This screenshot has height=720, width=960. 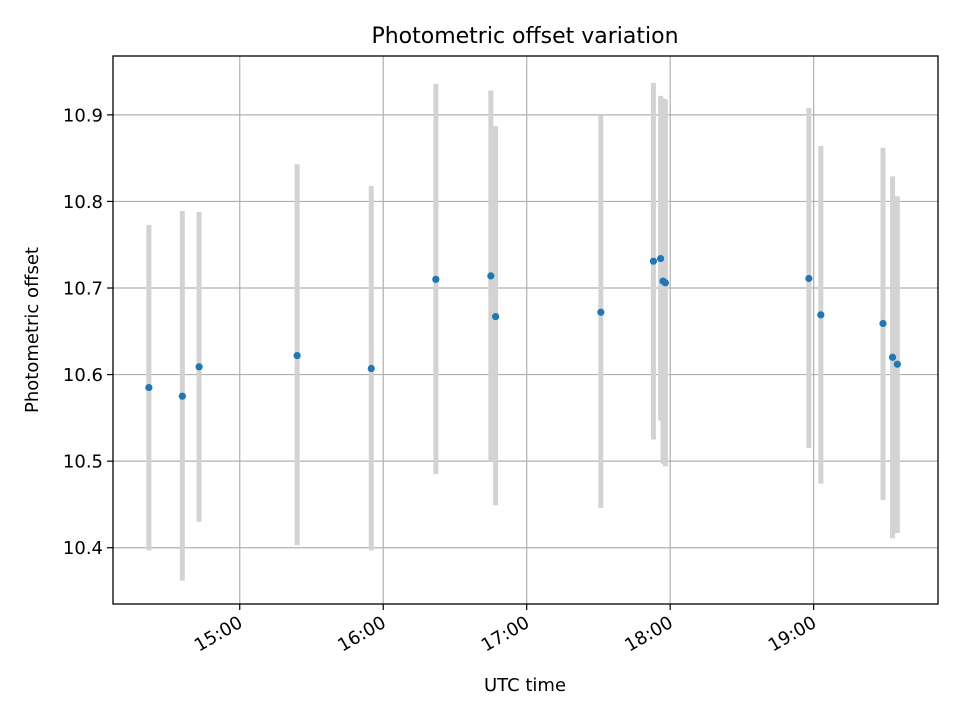 I want to click on x-axis-label: UTC time, so click(x=525, y=685).